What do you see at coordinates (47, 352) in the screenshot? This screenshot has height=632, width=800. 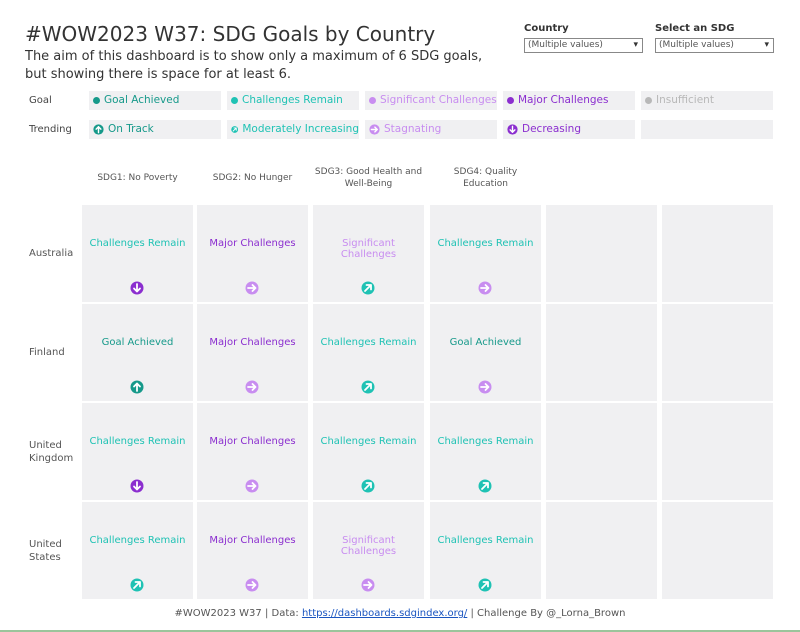 I see `row-label-text: Finland` at bounding box center [47, 352].